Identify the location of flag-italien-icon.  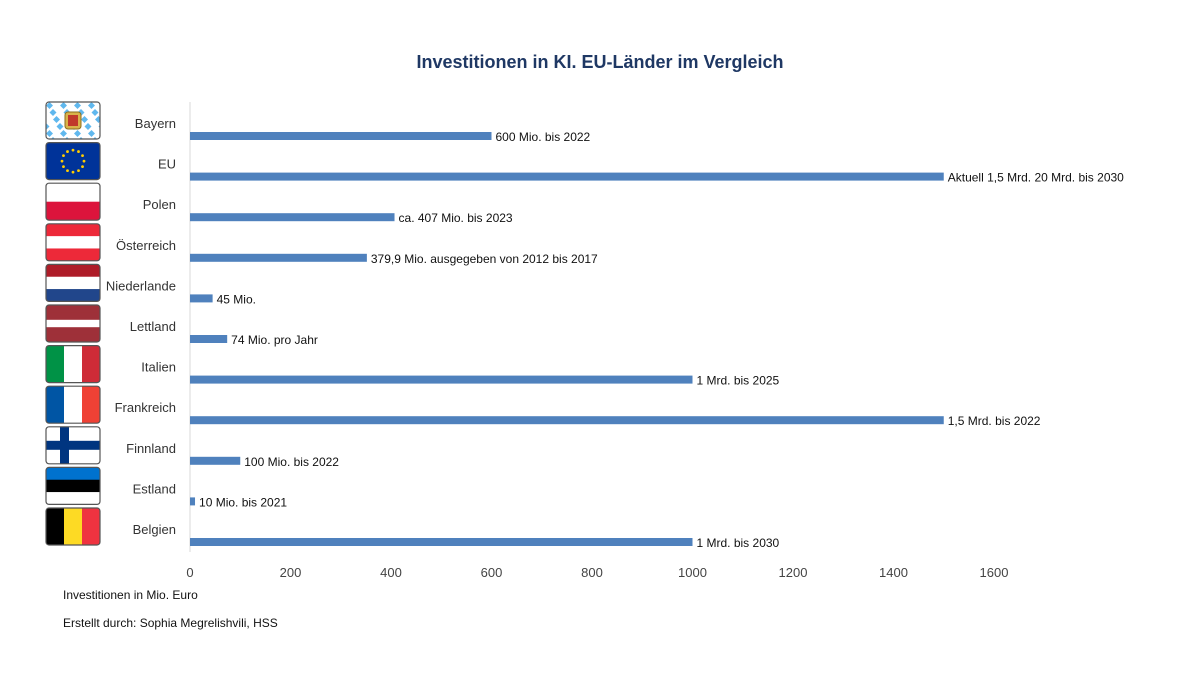
(73, 364).